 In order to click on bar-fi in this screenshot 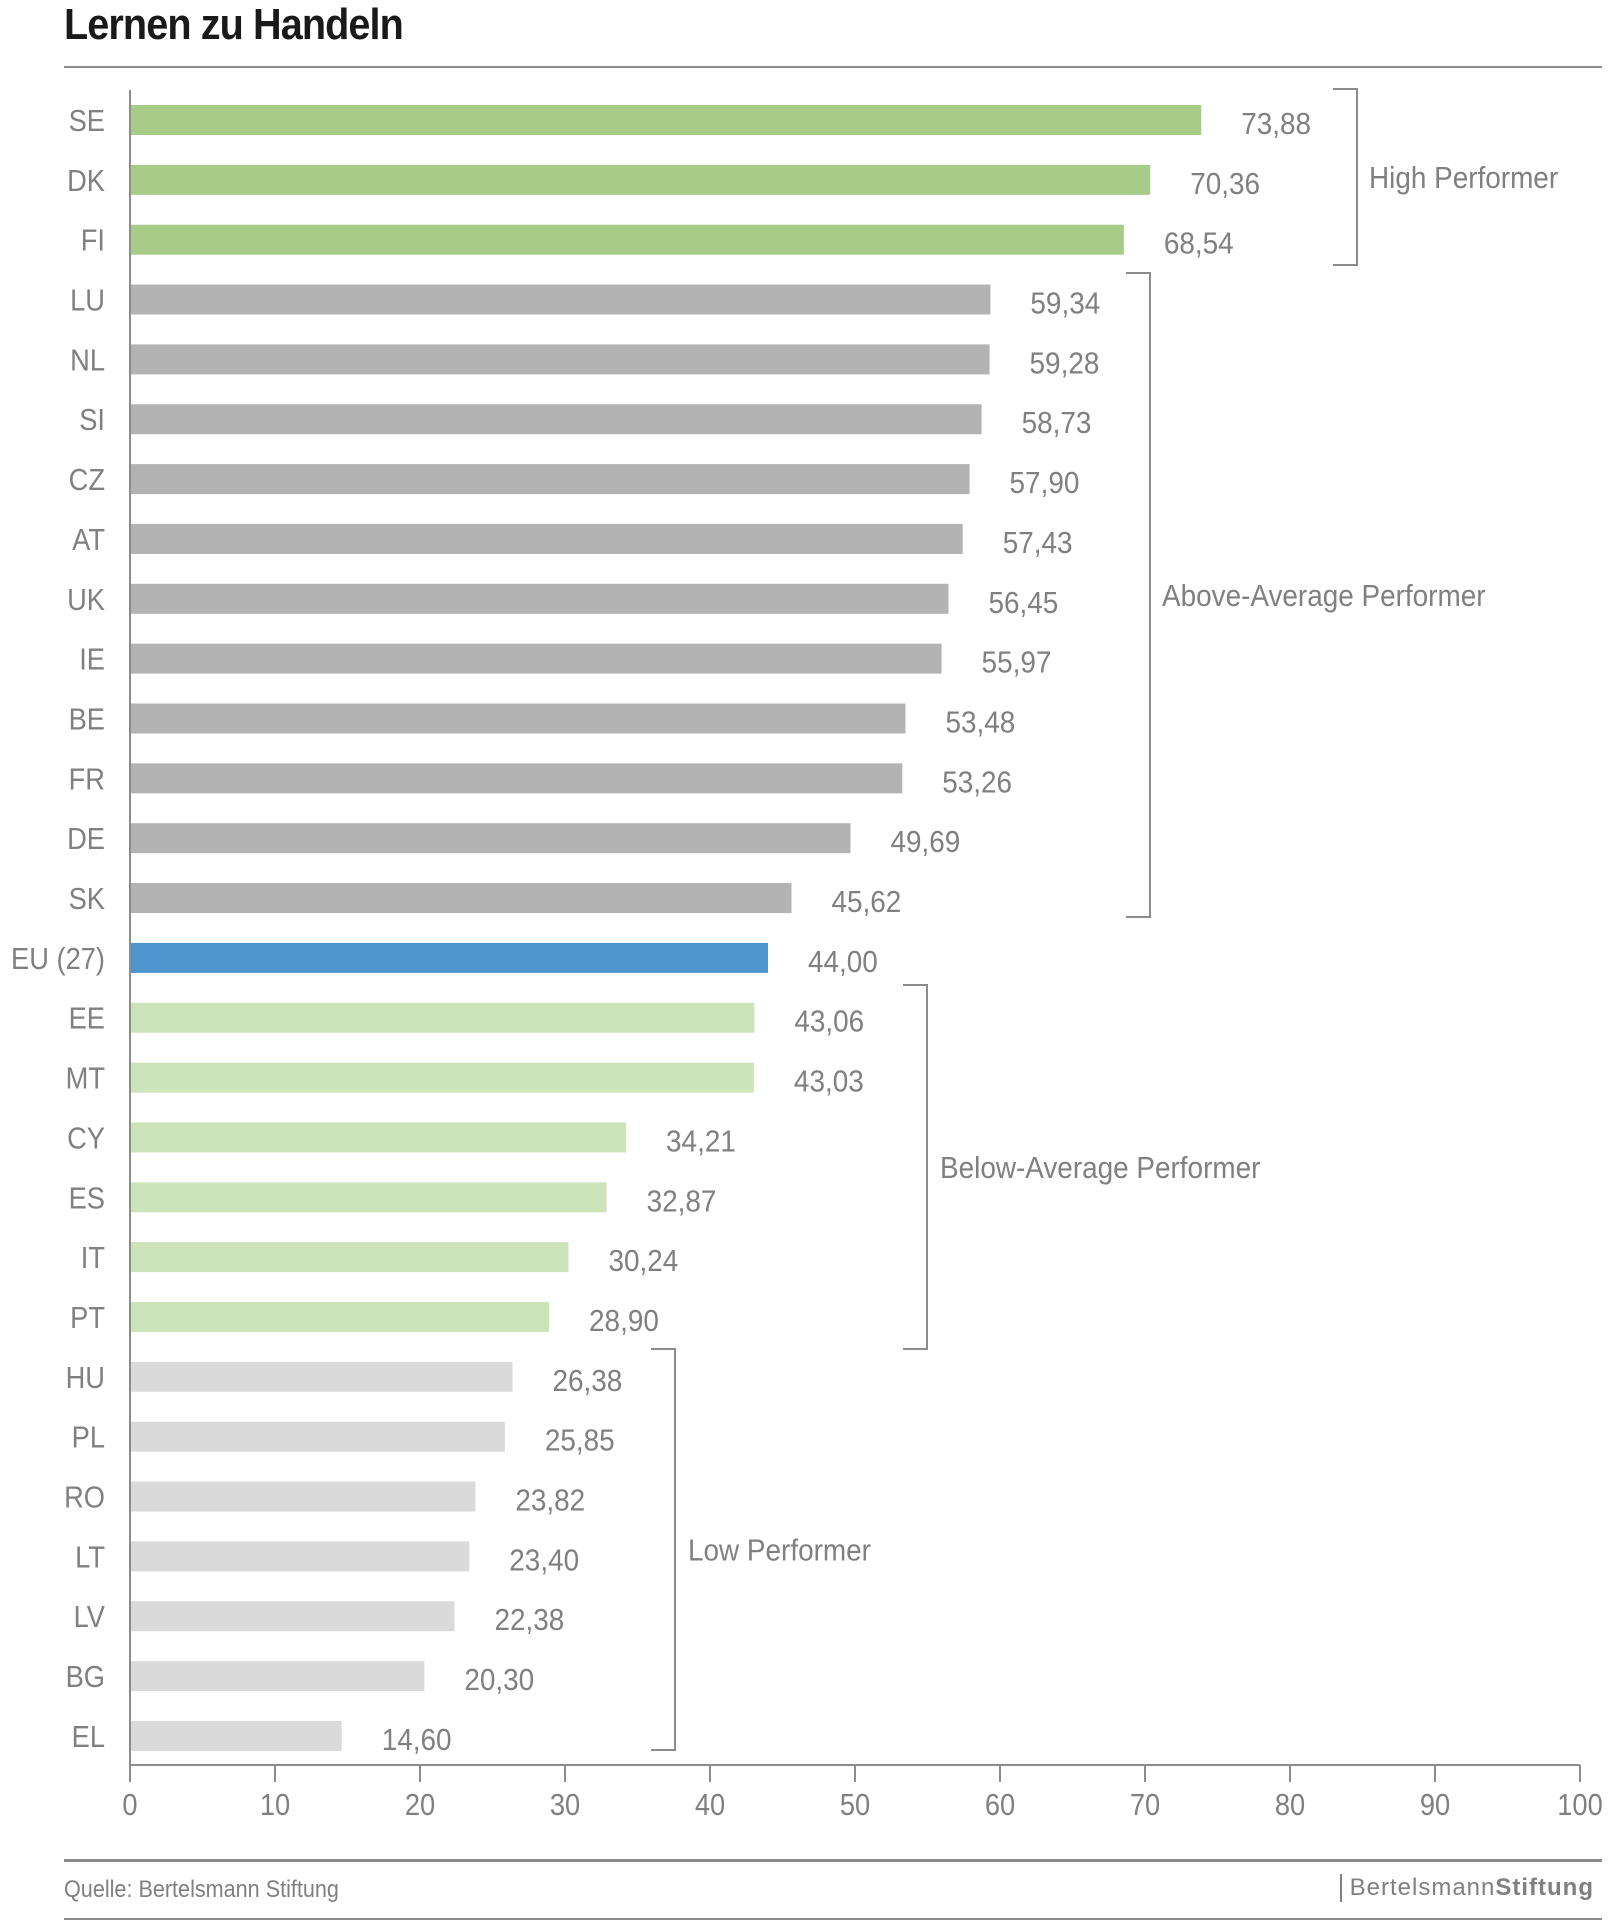, I will do `click(627, 239)`.